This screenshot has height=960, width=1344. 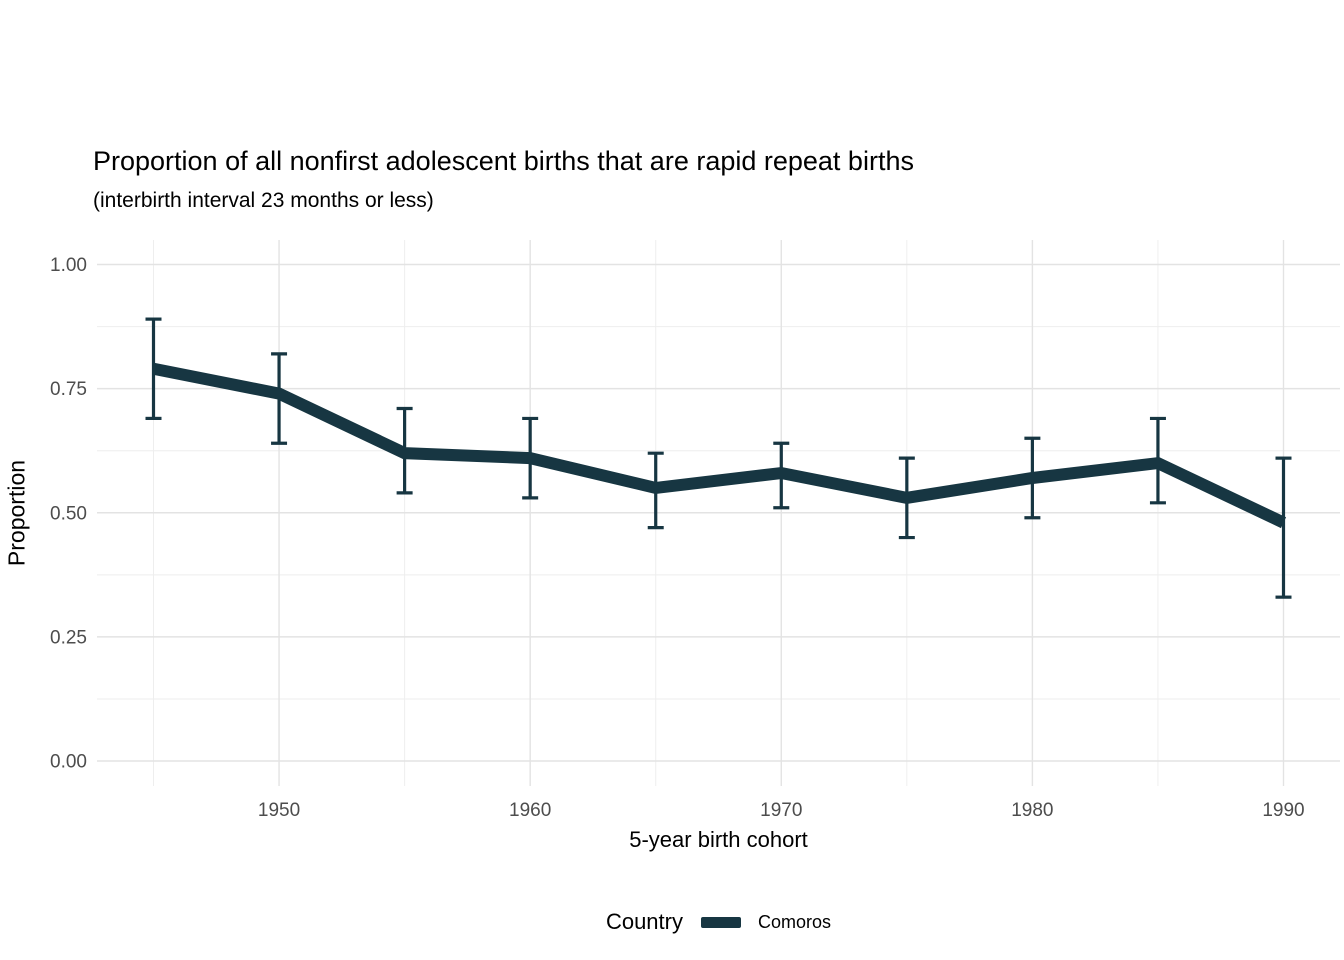 What do you see at coordinates (68, 637) in the screenshot?
I see `y-tick-label: 0.25` at bounding box center [68, 637].